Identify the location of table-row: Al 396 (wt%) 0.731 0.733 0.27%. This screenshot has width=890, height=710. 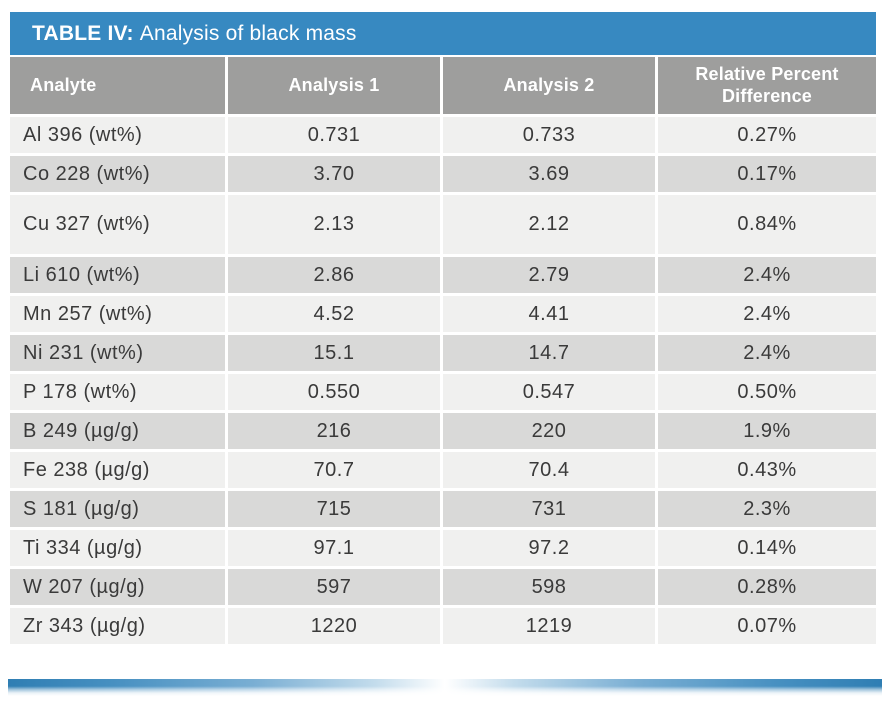
(443, 135).